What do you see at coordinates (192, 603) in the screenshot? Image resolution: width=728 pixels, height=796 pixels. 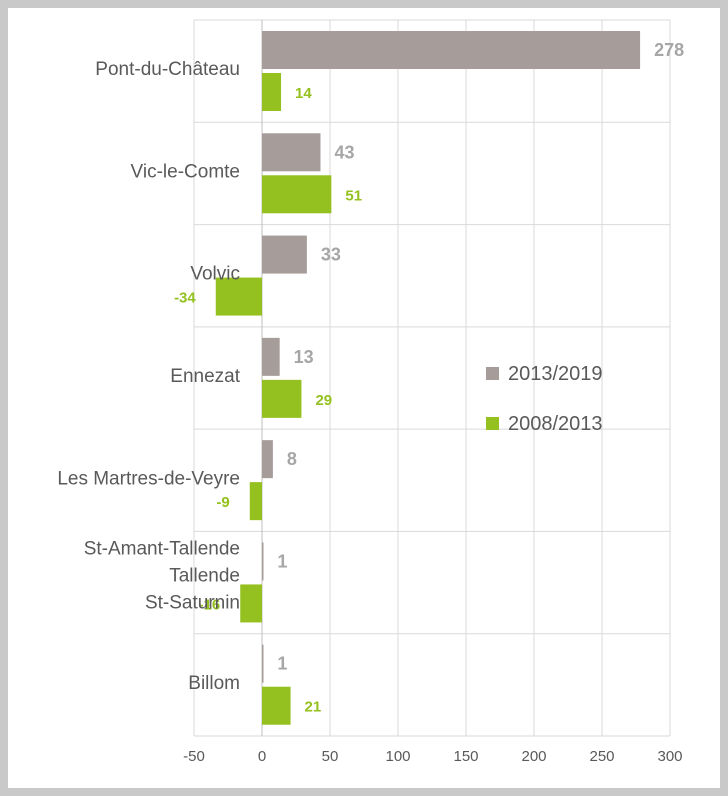 I see `category-label-line: St-Saturnin` at bounding box center [192, 603].